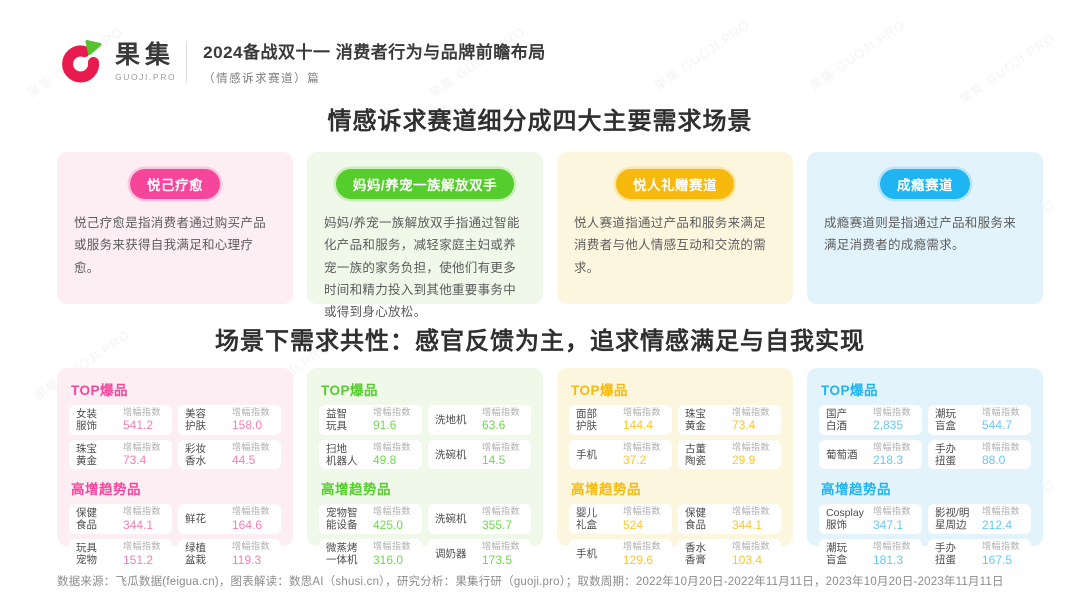 The width and height of the screenshot is (1080, 608). I want to click on brand-name: 果集, so click(145, 54).